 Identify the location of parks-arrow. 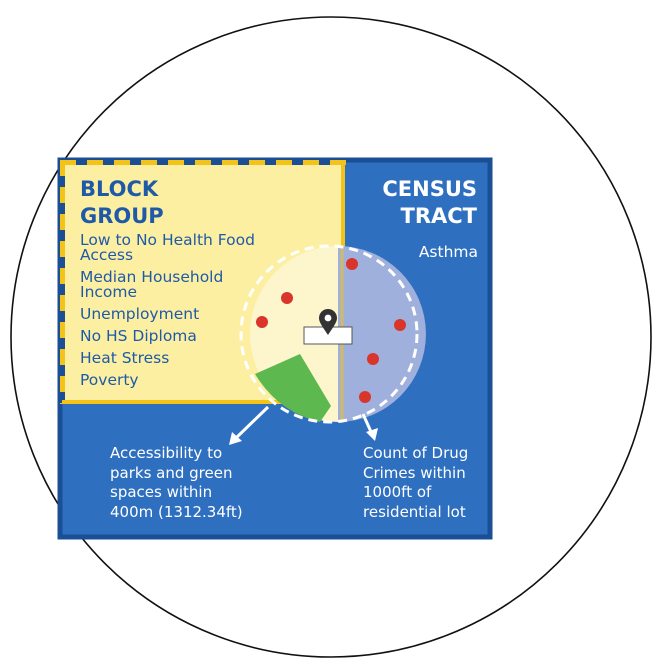
(249, 425).